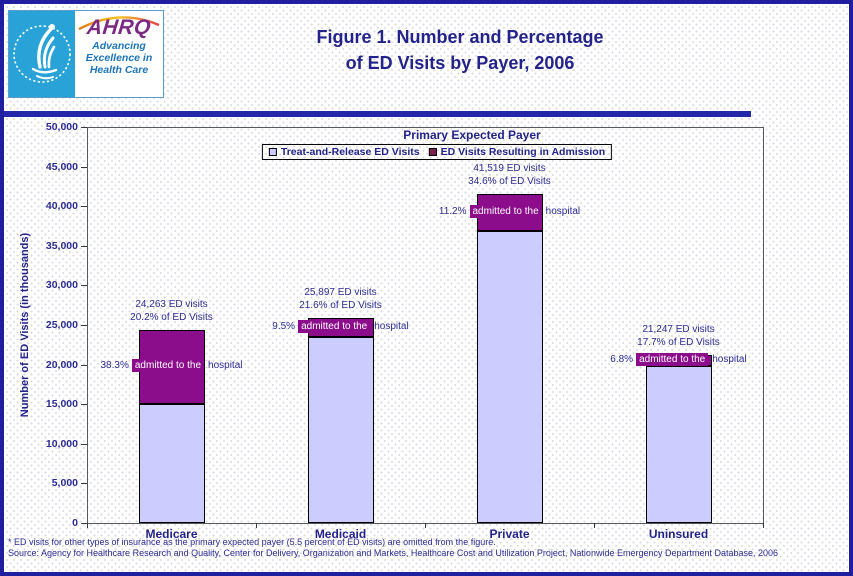 The height and width of the screenshot is (576, 853). I want to click on bar-admitted-label: 38.3% admitted to the hospital, so click(172, 365).